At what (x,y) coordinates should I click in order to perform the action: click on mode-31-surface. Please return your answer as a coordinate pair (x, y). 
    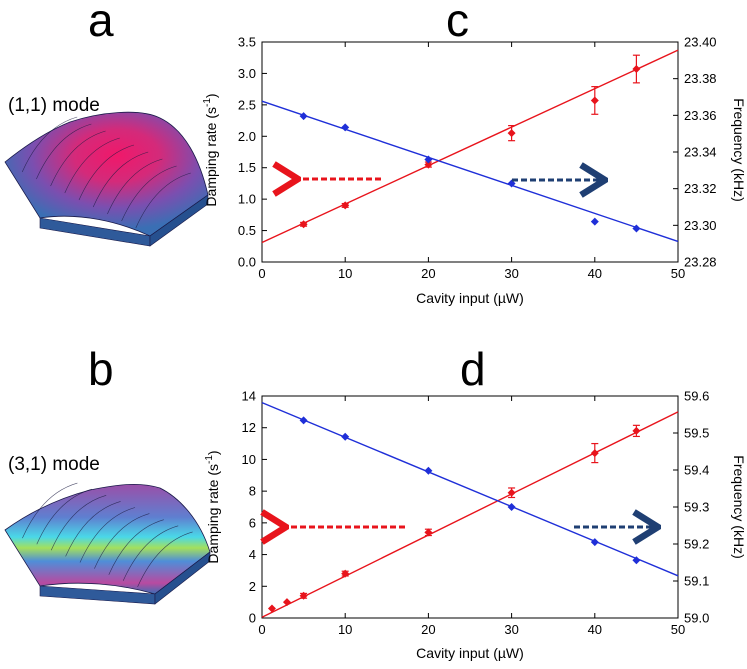
    Looking at the image, I should click on (107, 543).